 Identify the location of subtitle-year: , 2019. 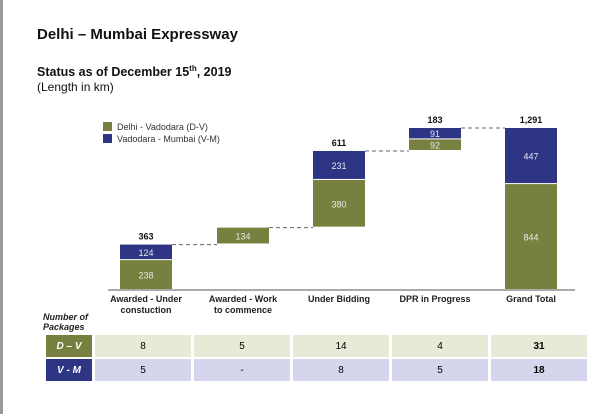
(214, 72).